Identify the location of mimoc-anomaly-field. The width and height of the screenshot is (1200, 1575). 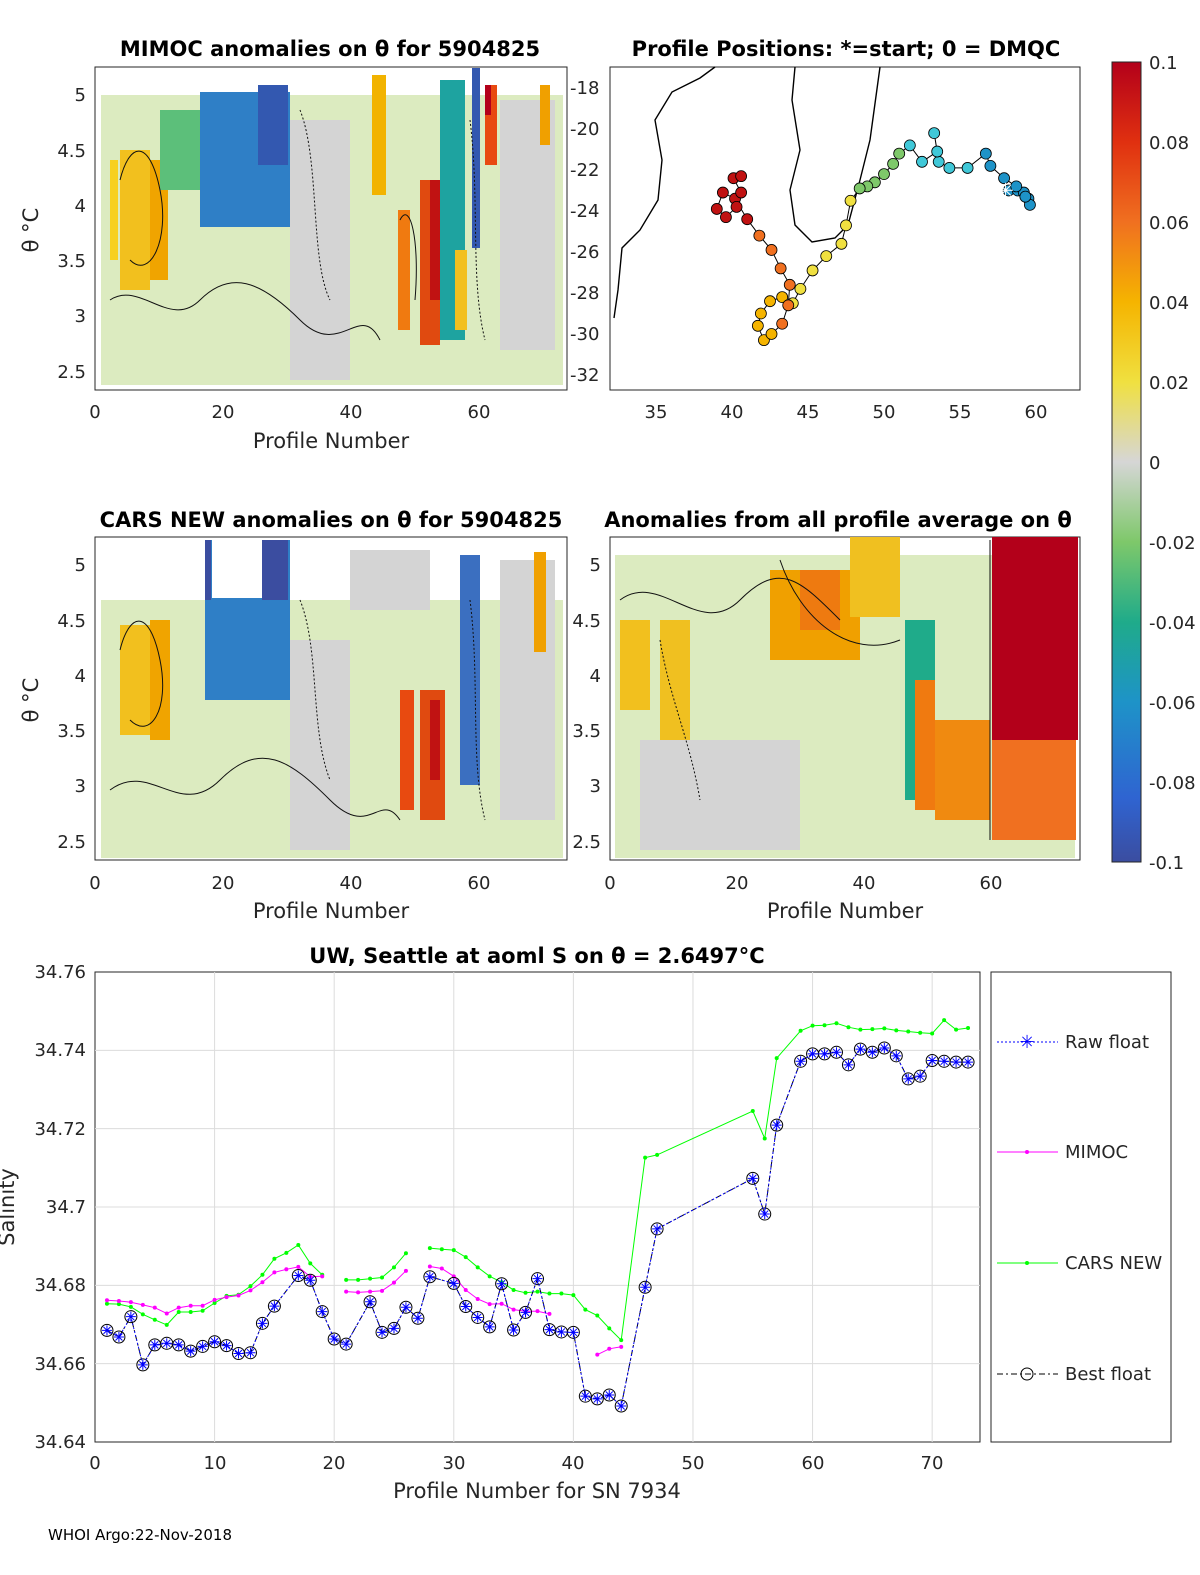
(332, 226).